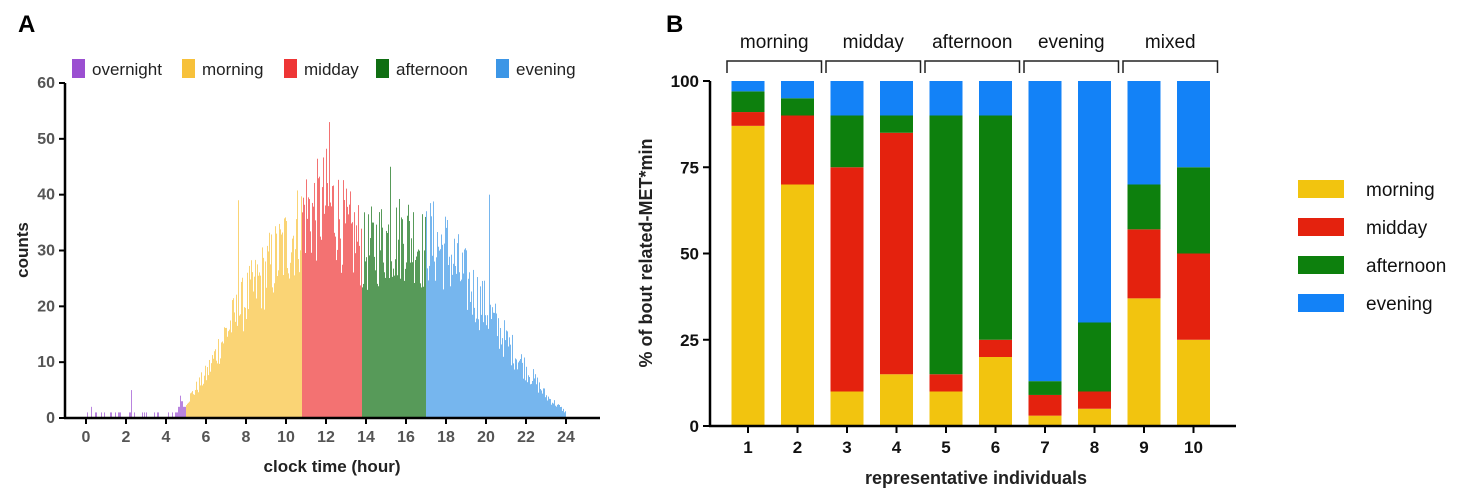 The image size is (1458, 490). What do you see at coordinates (50, 418) in the screenshot?
I see `panel-a-y-tick-label: 0` at bounding box center [50, 418].